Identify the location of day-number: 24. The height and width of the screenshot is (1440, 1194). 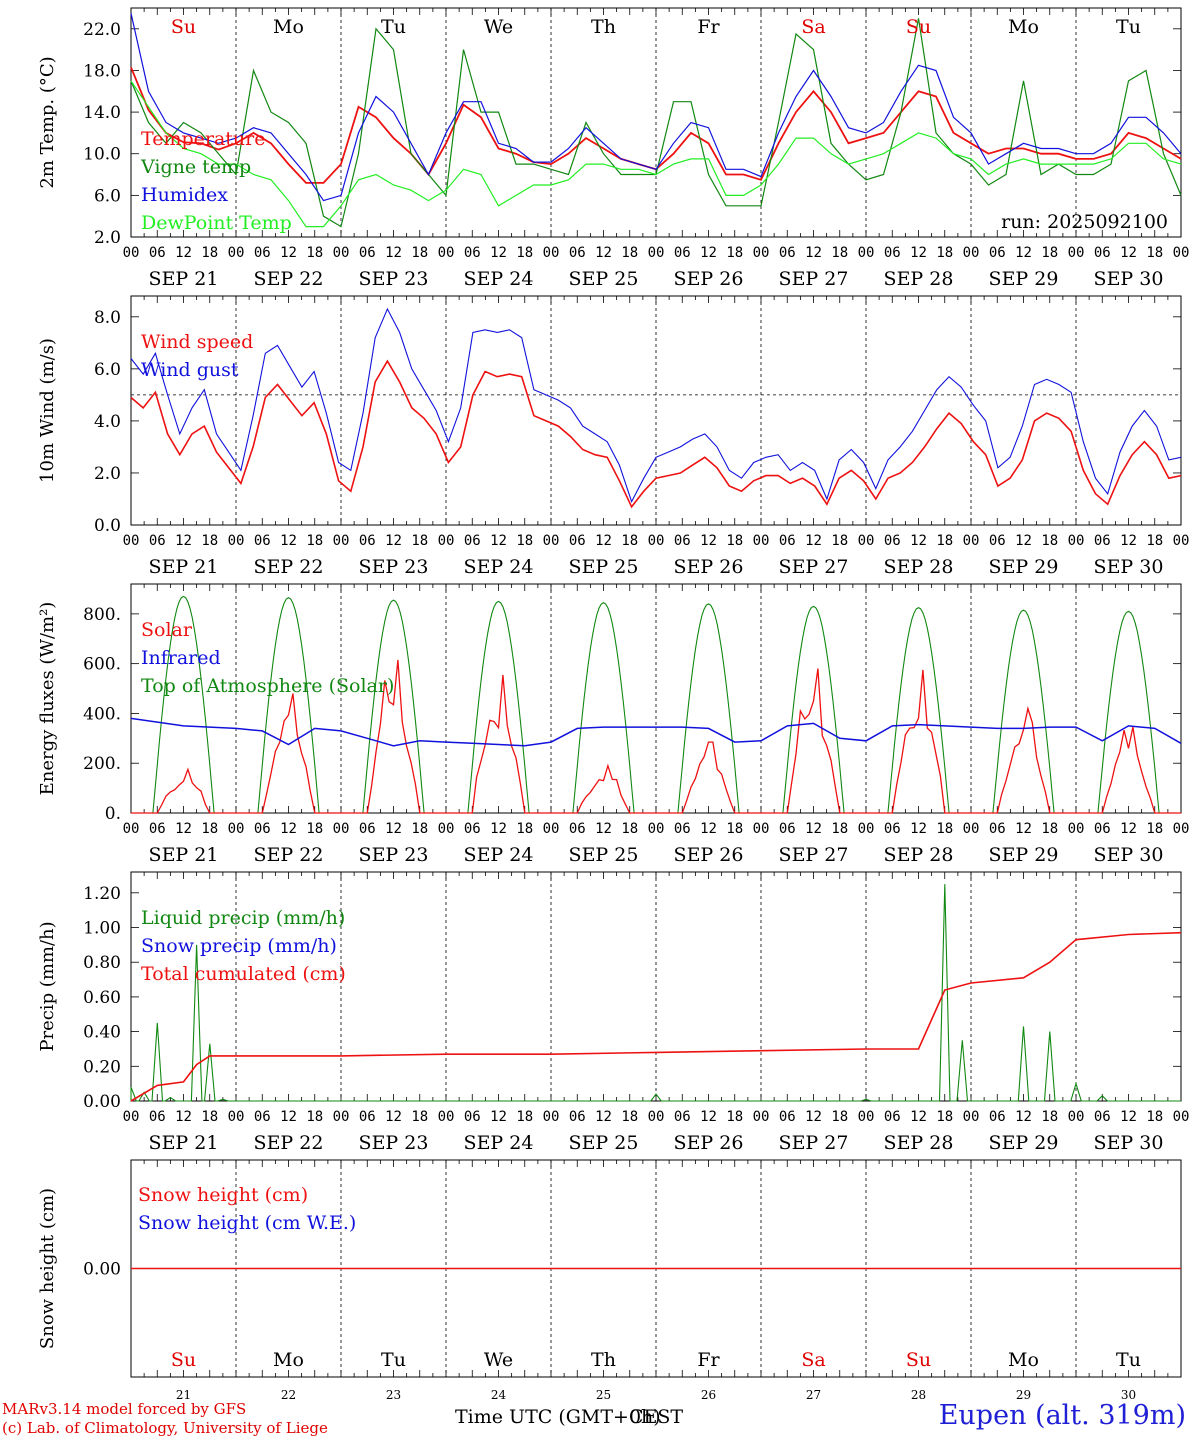
(498, 1395).